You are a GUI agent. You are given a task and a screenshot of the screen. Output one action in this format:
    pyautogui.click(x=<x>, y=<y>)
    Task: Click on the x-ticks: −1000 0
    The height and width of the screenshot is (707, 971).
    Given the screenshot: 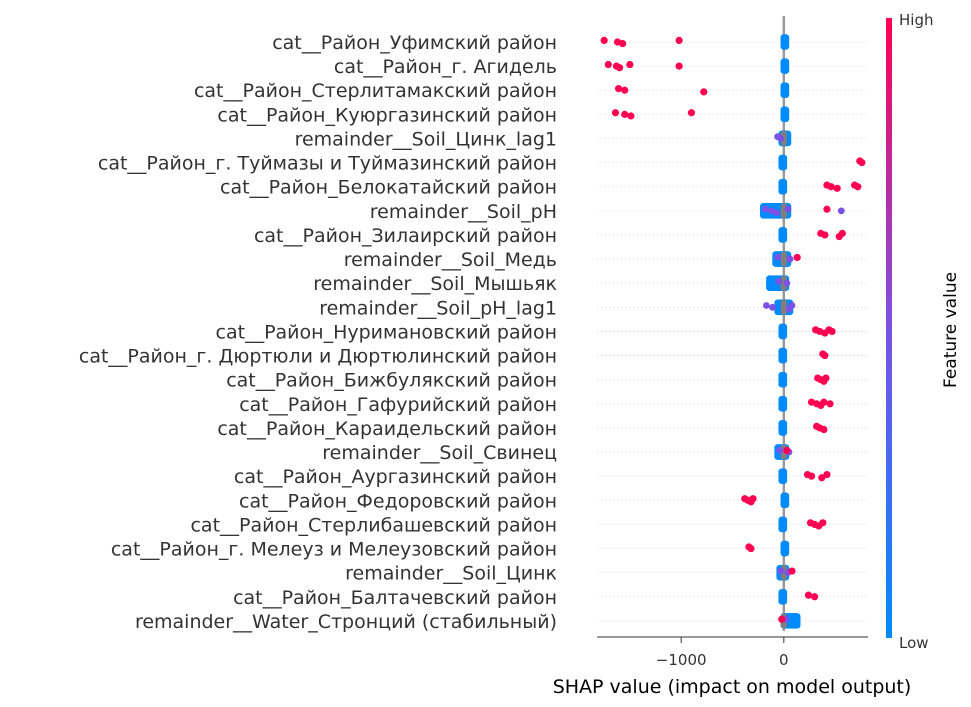 What is the action you would take?
    pyautogui.click(x=722, y=653)
    